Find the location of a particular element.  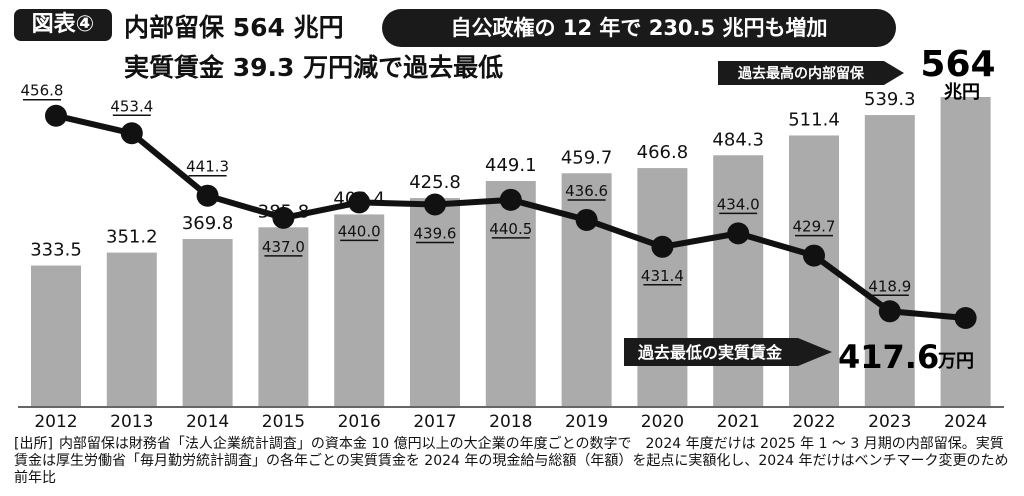

wage-label-2019: 436.6 is located at coordinates (586, 191).